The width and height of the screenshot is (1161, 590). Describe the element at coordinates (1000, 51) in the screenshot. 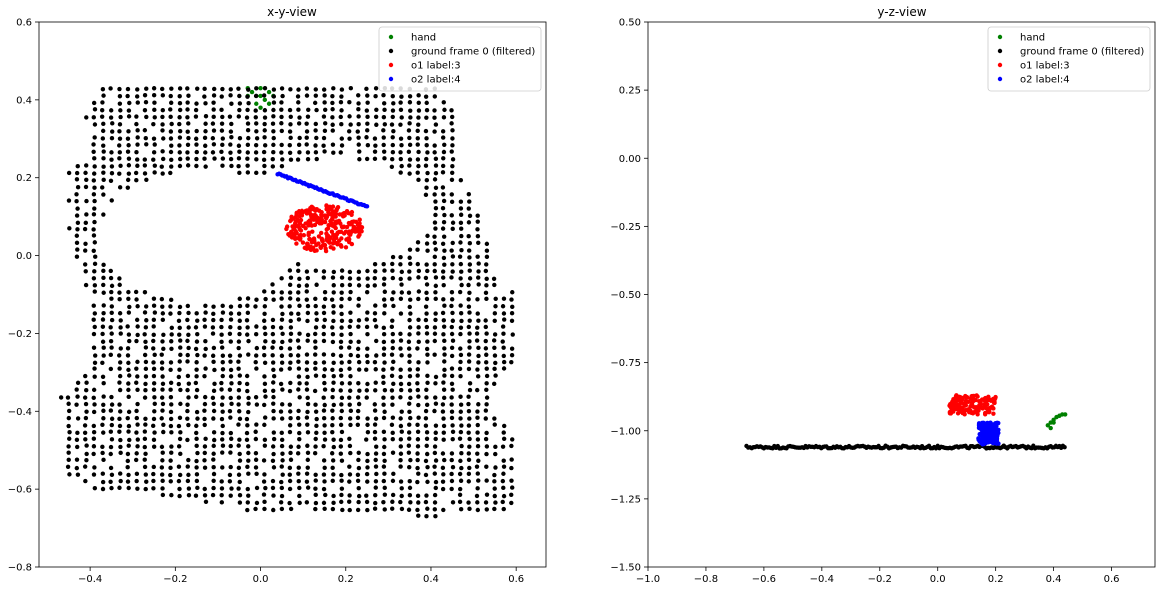

I see `legend-marker` at that location.